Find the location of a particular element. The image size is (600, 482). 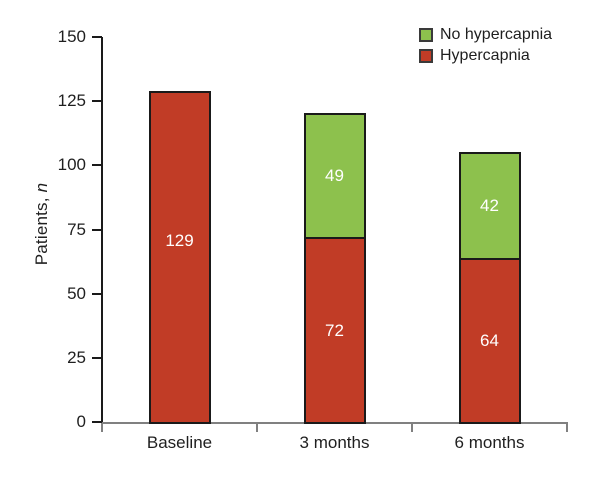

bar-segment-no-hypercapnia-3-months is located at coordinates (334, 176).